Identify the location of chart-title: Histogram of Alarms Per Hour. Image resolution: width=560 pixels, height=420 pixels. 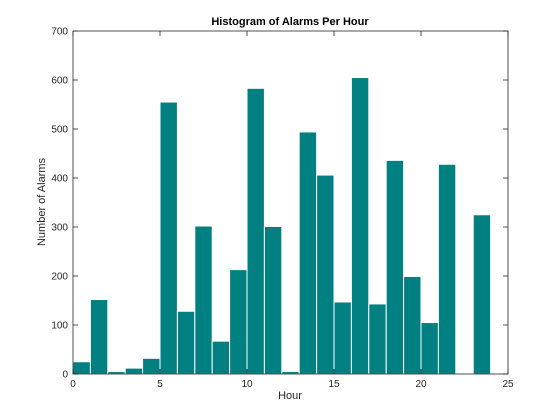
(290, 22).